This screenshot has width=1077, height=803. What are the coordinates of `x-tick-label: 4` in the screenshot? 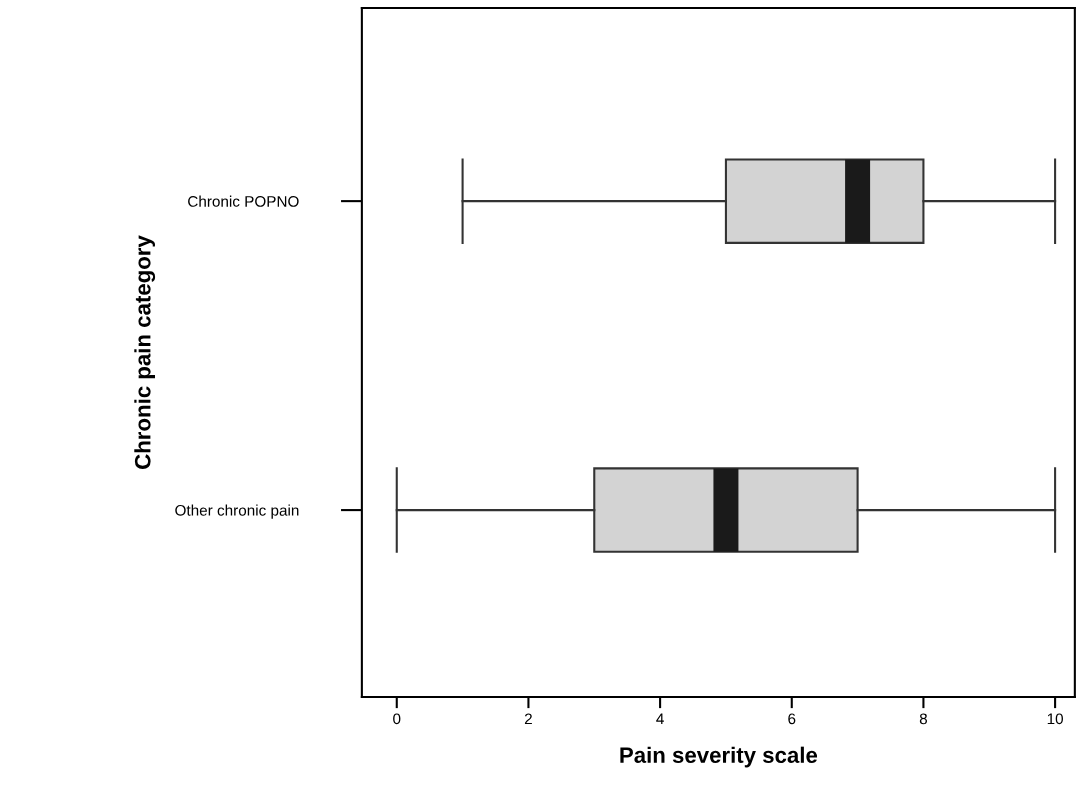 It's located at (660, 719).